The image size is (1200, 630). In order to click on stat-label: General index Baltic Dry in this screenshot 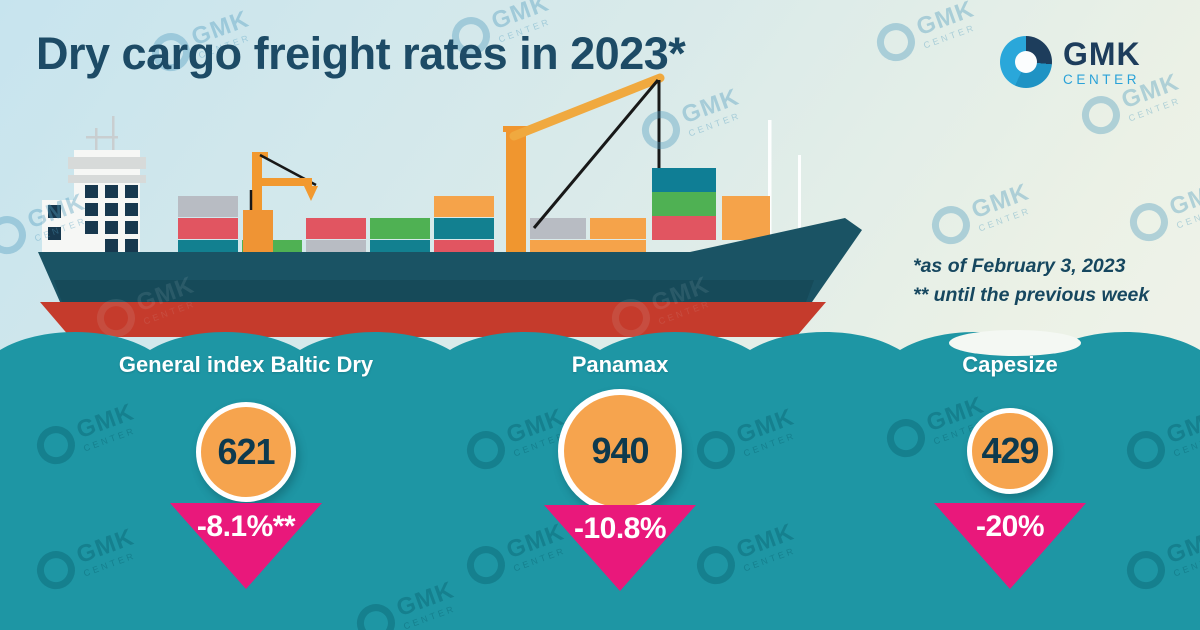, I will do `click(246, 364)`.